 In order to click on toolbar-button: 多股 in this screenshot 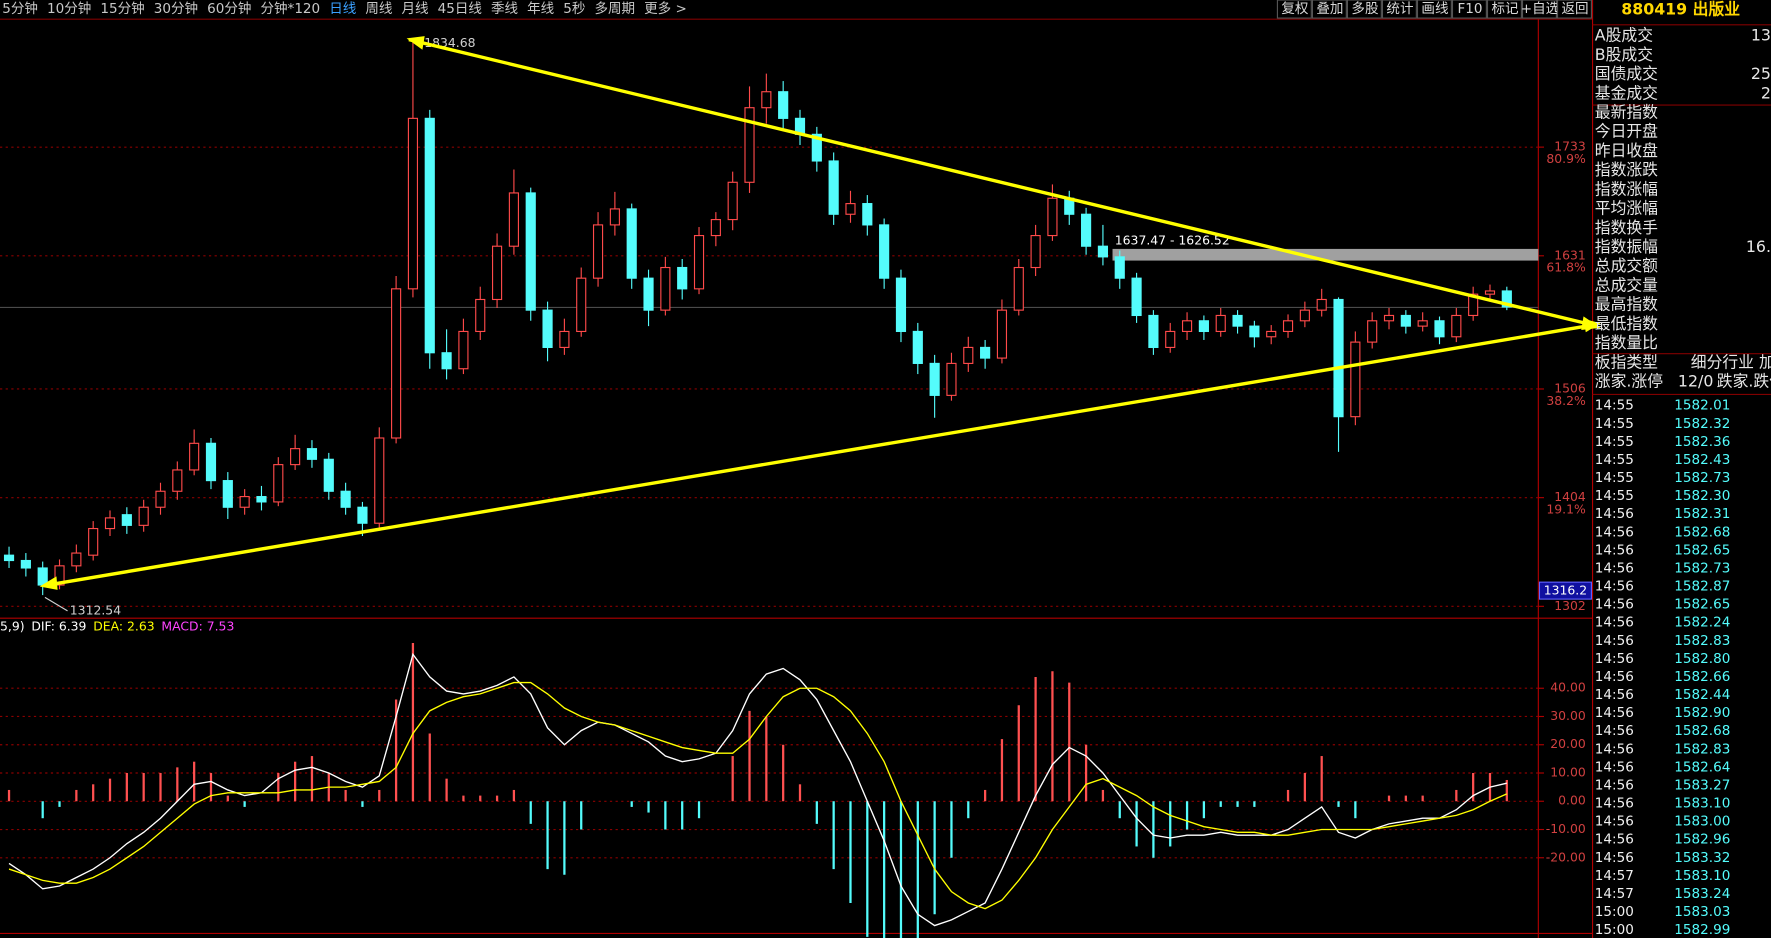, I will do `click(1365, 8)`.